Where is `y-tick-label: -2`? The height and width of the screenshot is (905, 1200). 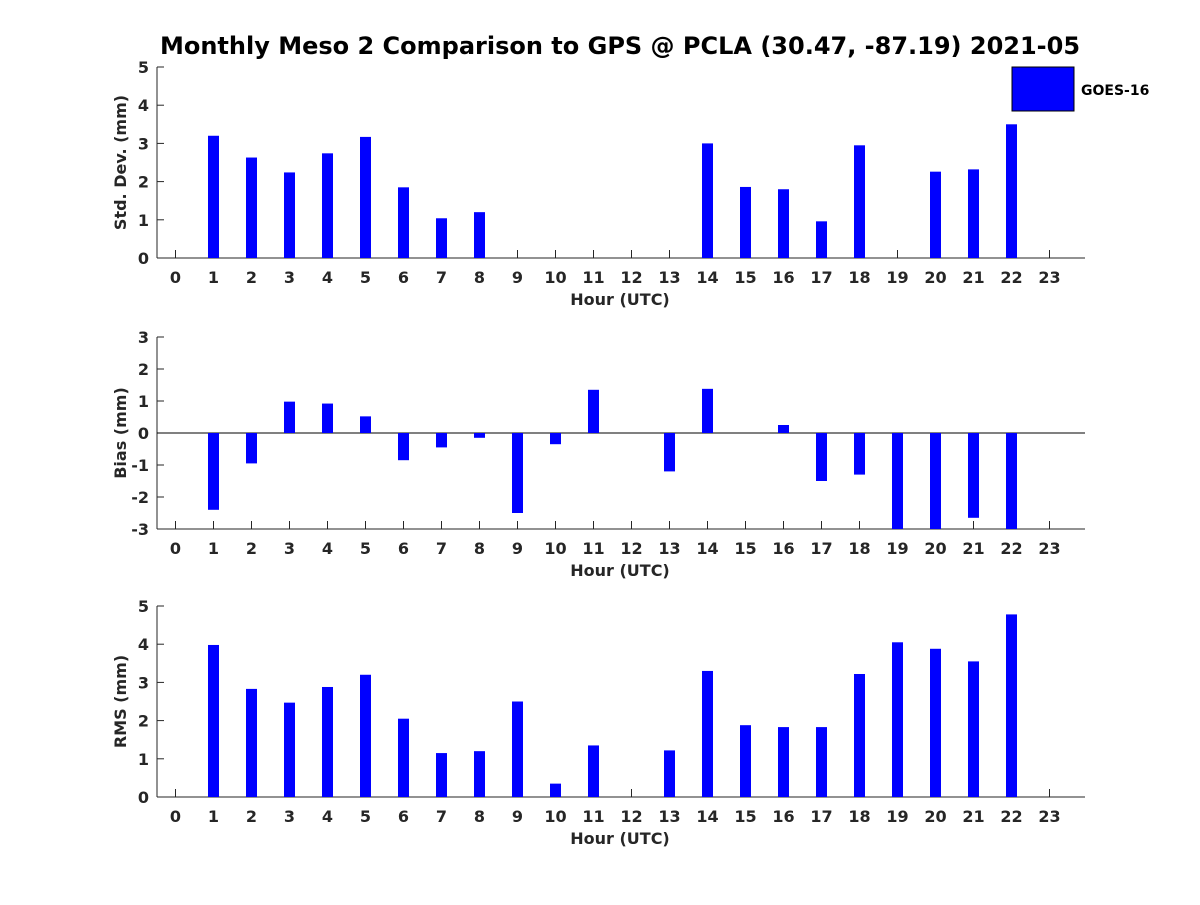
y-tick-label: -2 is located at coordinates (140, 497).